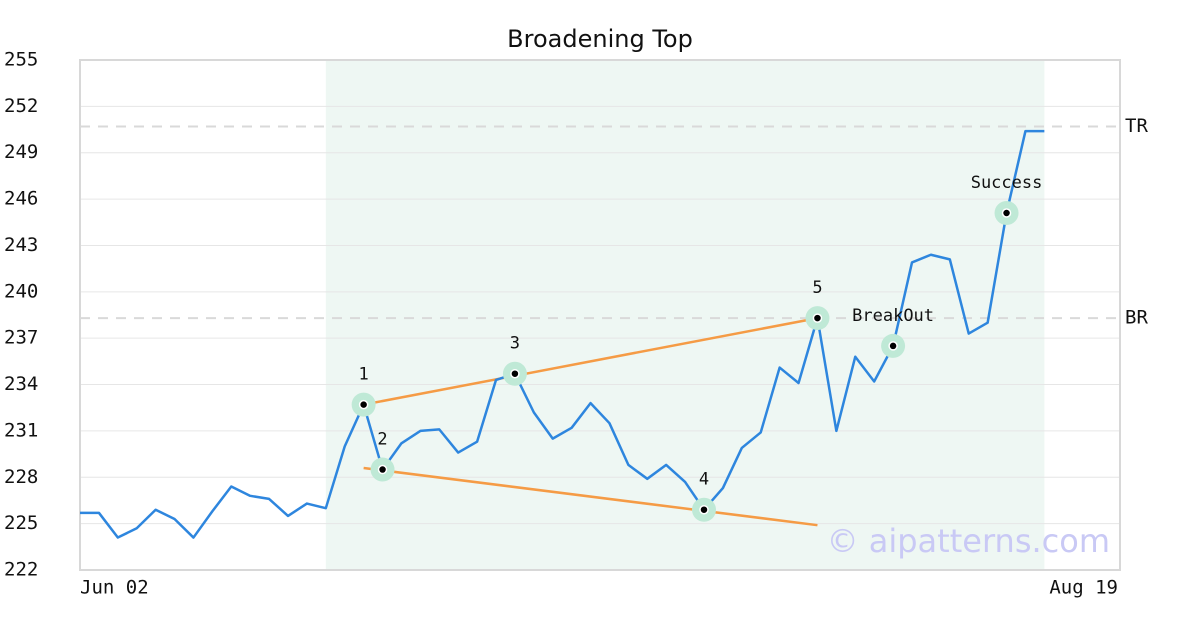 This screenshot has height=630, width=1200. I want to click on y-tick-label: 222, so click(21, 570).